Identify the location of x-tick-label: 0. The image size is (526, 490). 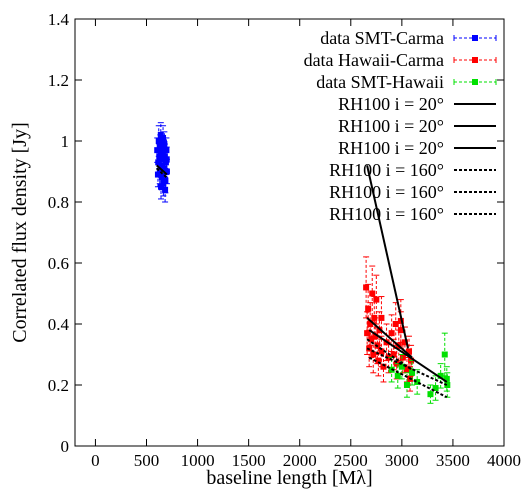
(95, 460).